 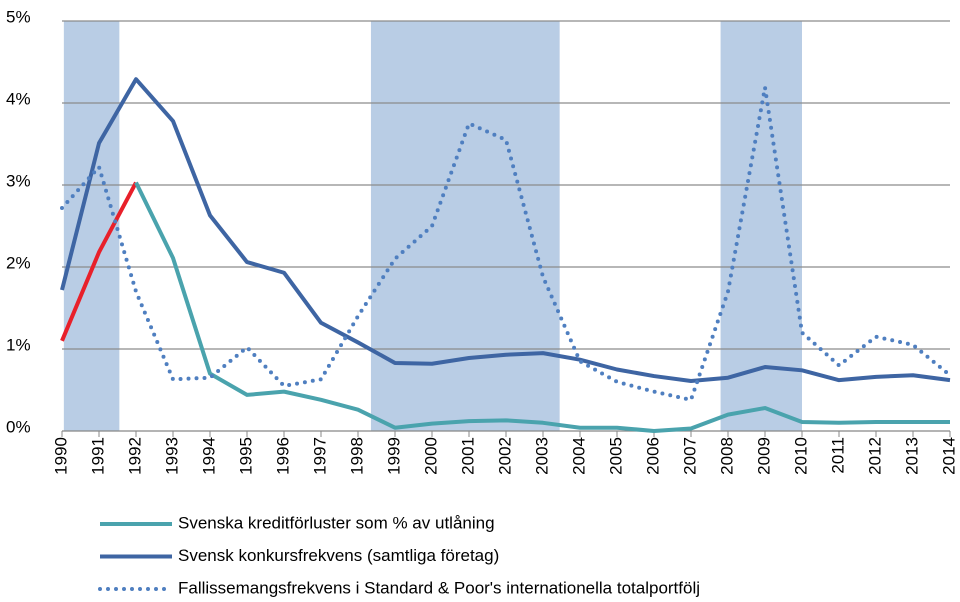 What do you see at coordinates (615, 456) in the screenshot?
I see `x-tick-label: 2005` at bounding box center [615, 456].